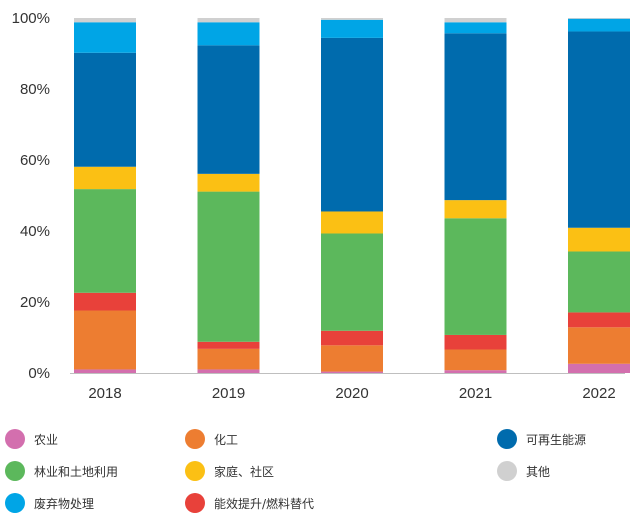 The height and width of the screenshot is (517, 635). Describe the element at coordinates (556, 439) in the screenshot. I see `legend-label-renewable-energy: 可再生能源` at that location.